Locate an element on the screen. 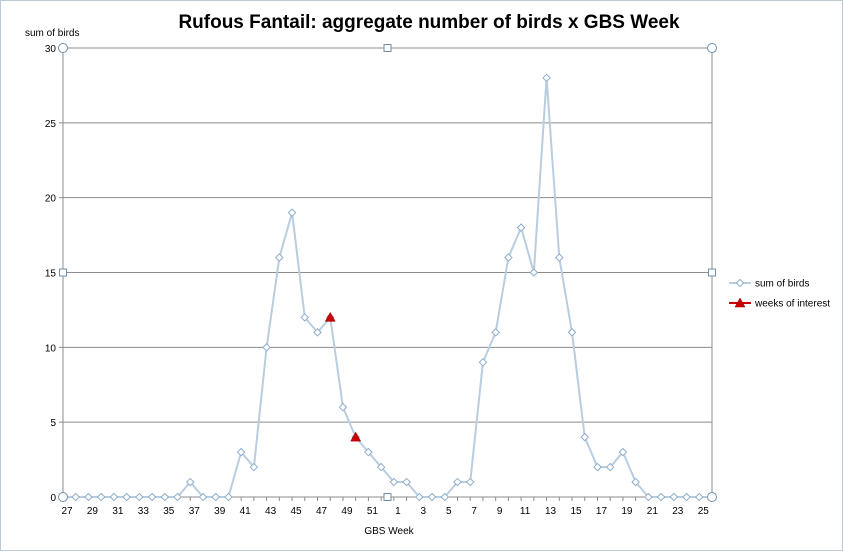 The height and width of the screenshot is (554, 843). y-tick-label: 25 is located at coordinates (51, 124).